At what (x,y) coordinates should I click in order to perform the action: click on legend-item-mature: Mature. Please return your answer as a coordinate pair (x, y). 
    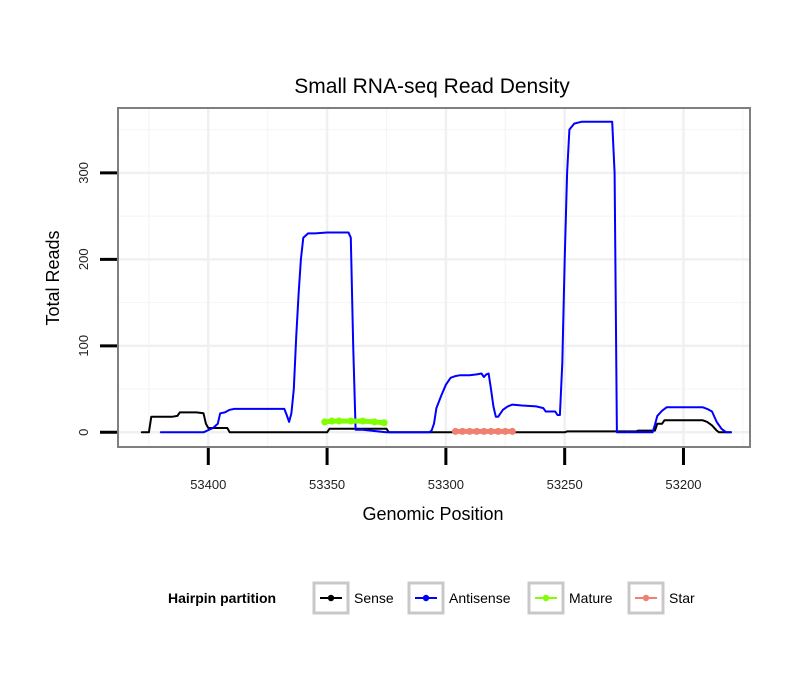
    Looking at the image, I should click on (570, 598).